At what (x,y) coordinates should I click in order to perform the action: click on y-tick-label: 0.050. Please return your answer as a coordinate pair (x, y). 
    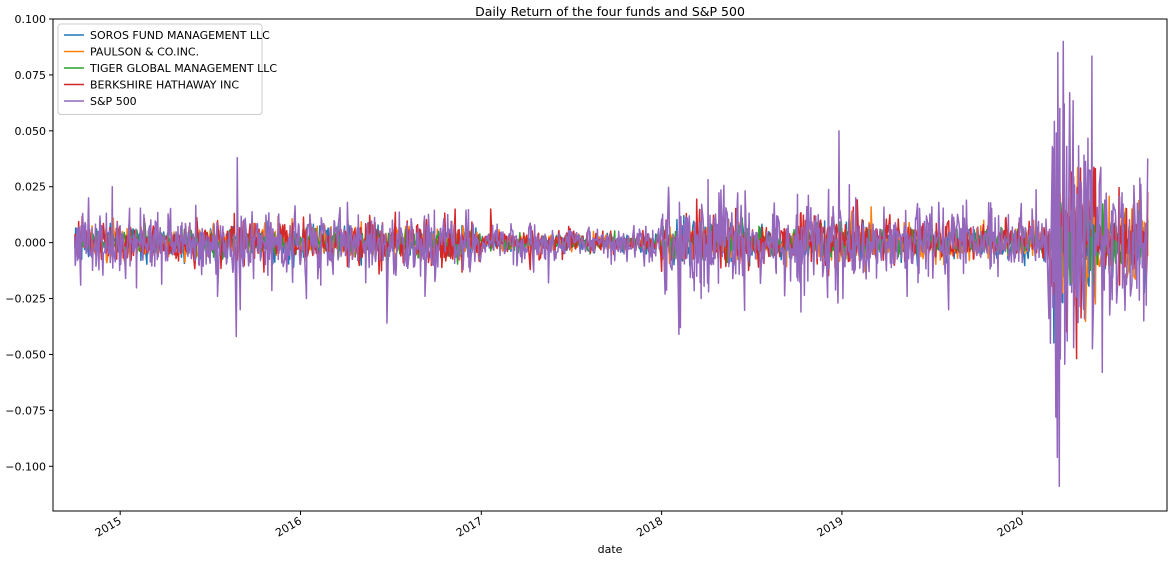
    Looking at the image, I should click on (31, 131).